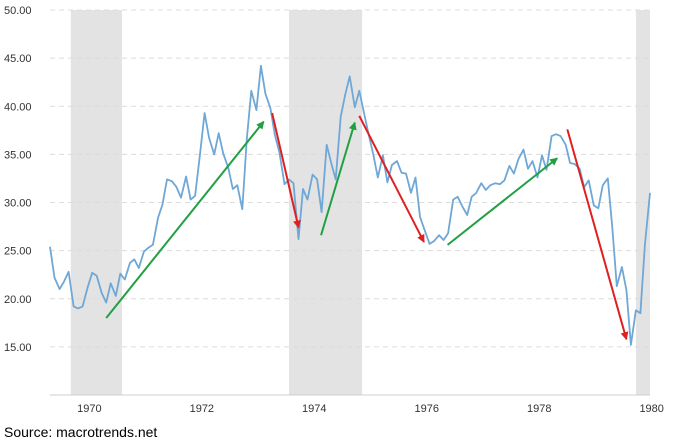 Image resolution: width=674 pixels, height=445 pixels. Describe the element at coordinates (314, 409) in the screenshot. I see `x-tick-label: 1974` at that location.